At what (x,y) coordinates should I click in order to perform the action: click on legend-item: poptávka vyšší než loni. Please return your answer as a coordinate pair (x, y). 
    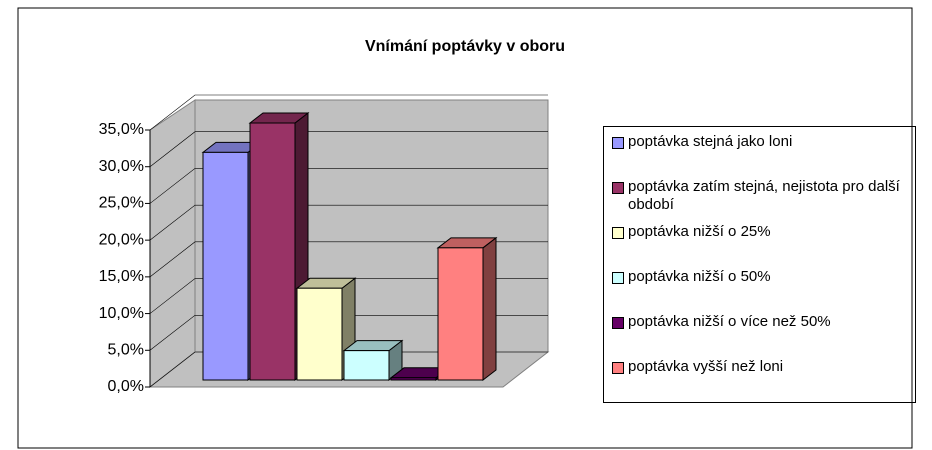
    Looking at the image, I should click on (759, 380).